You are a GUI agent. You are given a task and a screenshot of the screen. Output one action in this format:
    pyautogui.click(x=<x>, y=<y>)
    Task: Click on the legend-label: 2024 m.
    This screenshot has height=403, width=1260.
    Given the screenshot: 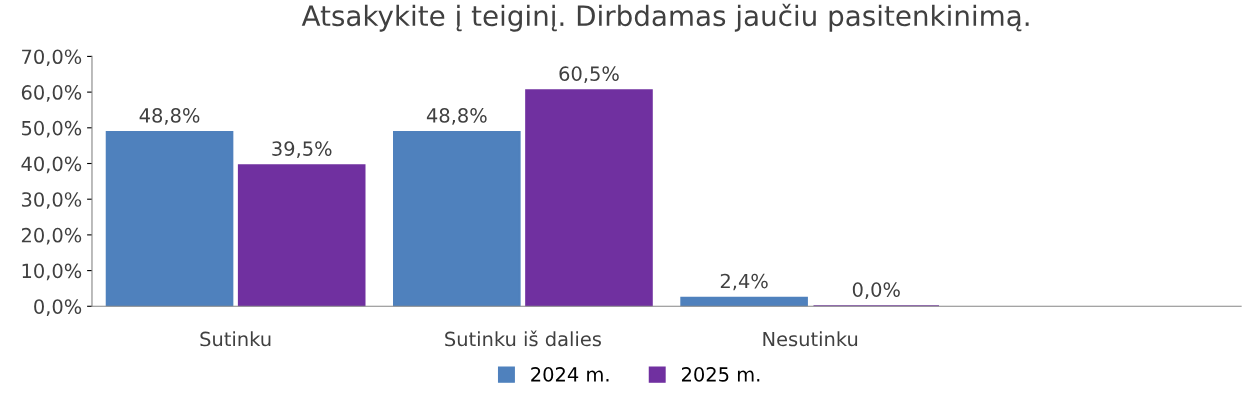 What is the action you would take?
    pyautogui.click(x=570, y=374)
    